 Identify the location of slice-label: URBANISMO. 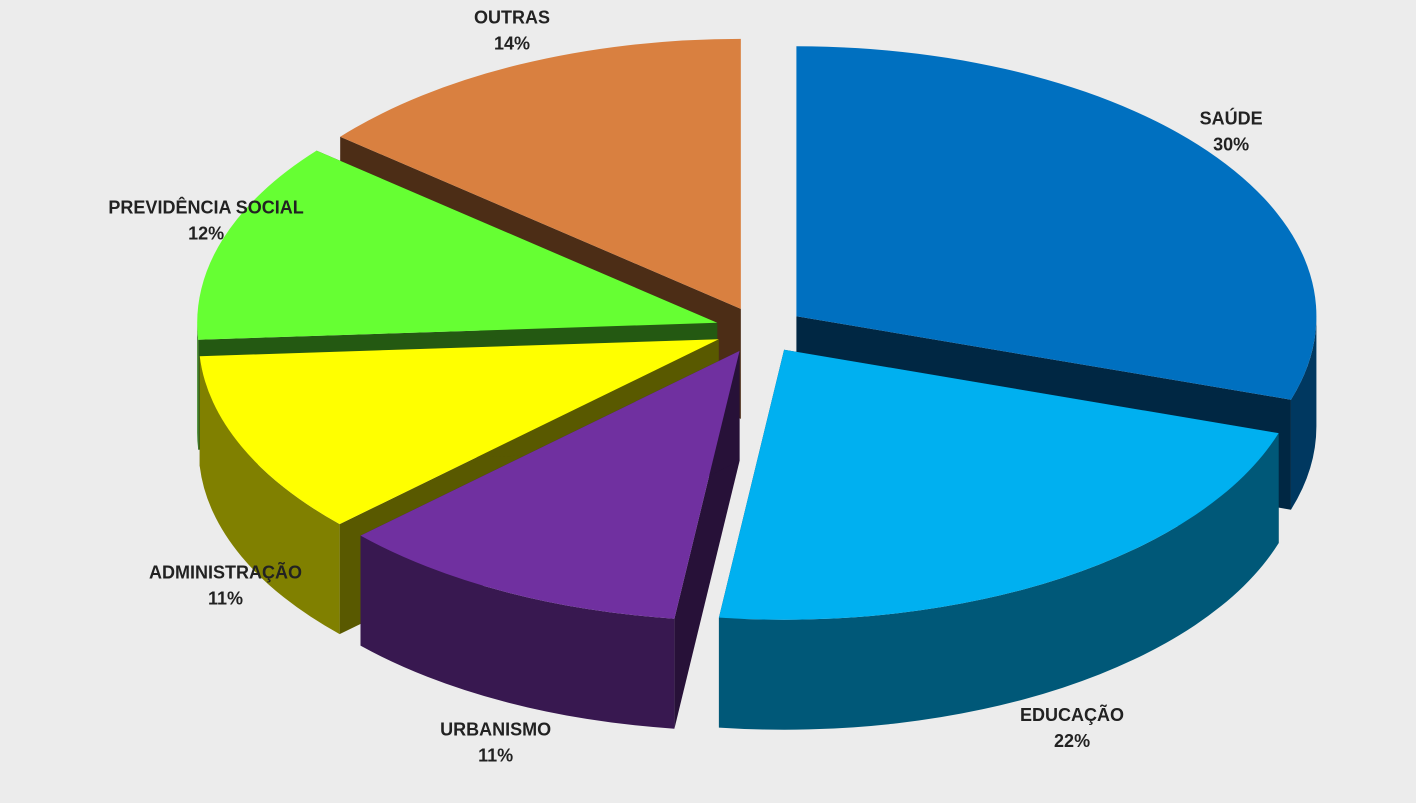
(495, 730).